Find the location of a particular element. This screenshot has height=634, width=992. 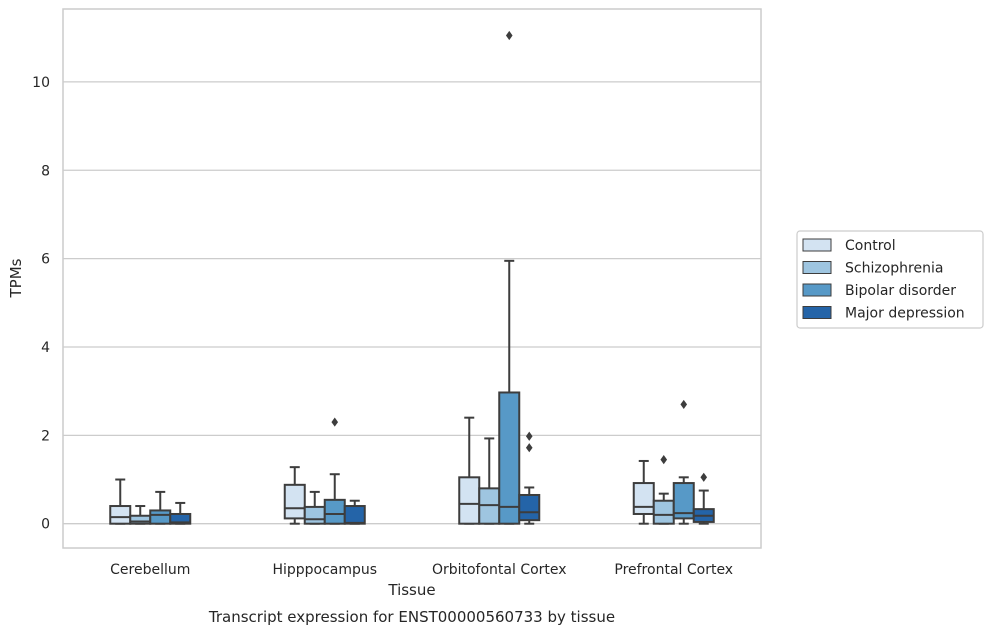

x-tick-label: Prefrontal Cortex is located at coordinates (673, 570).